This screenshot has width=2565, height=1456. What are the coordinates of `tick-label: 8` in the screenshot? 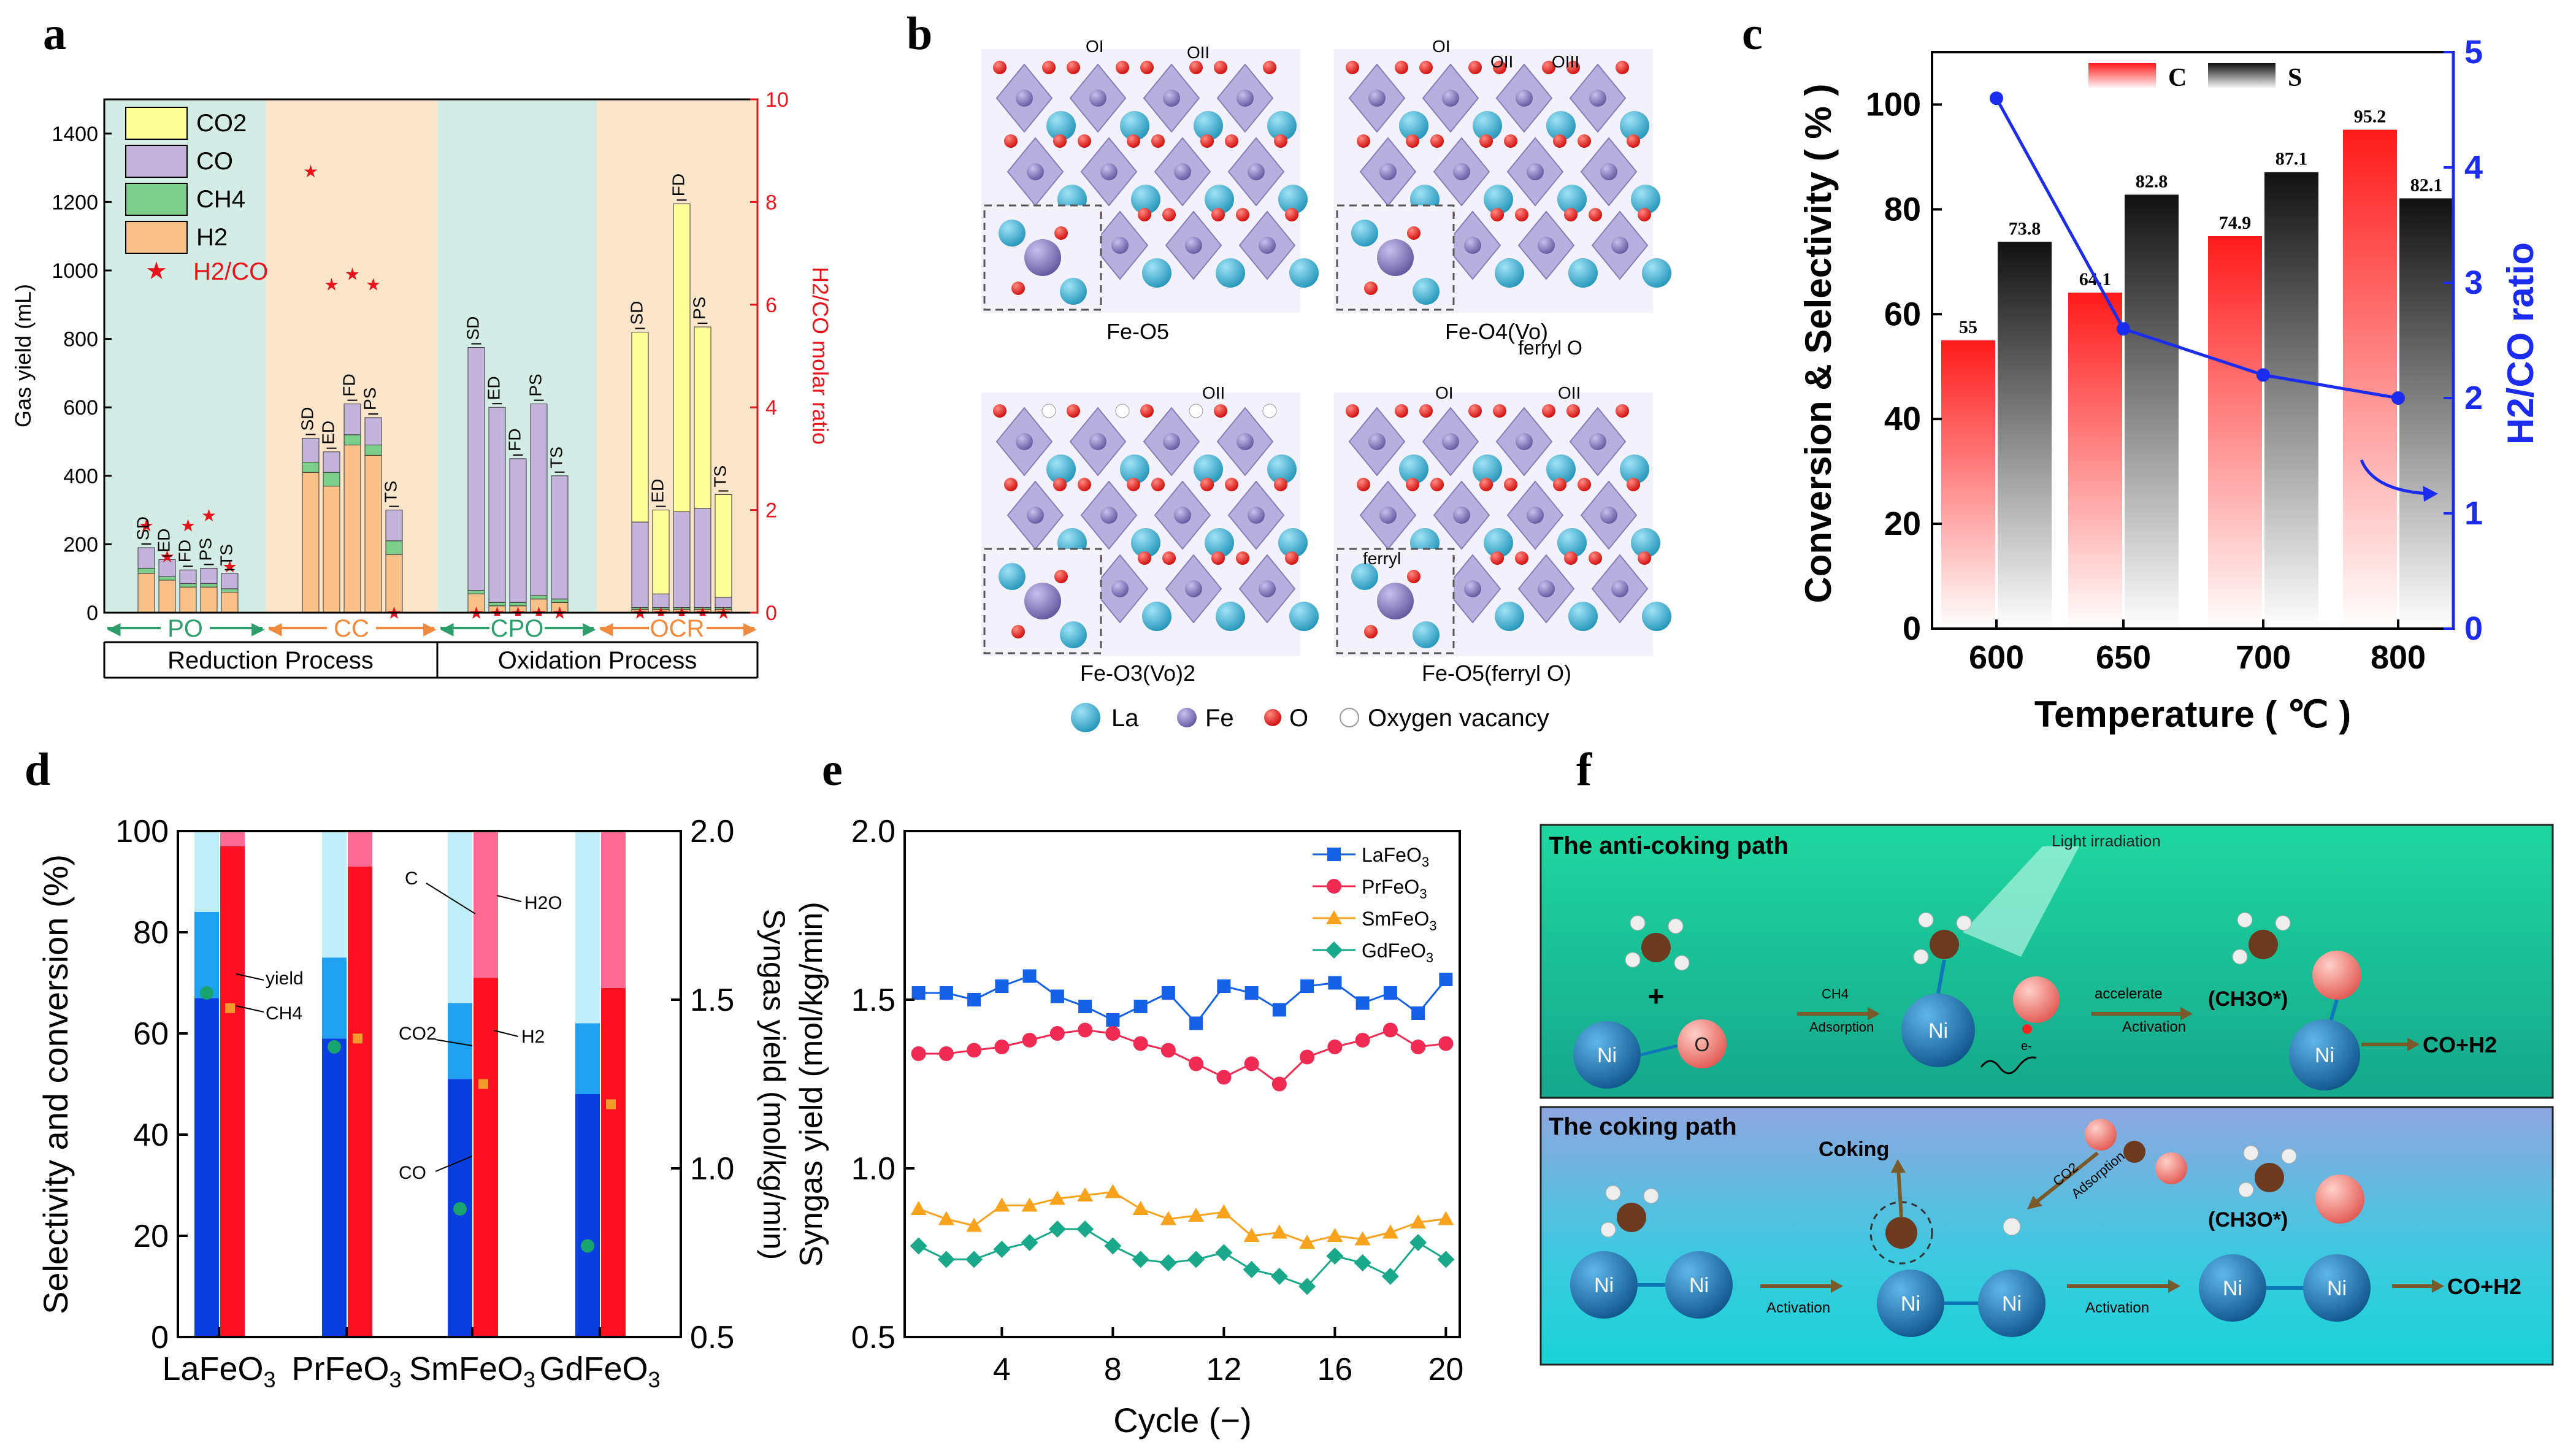 It's located at (1113, 1369).